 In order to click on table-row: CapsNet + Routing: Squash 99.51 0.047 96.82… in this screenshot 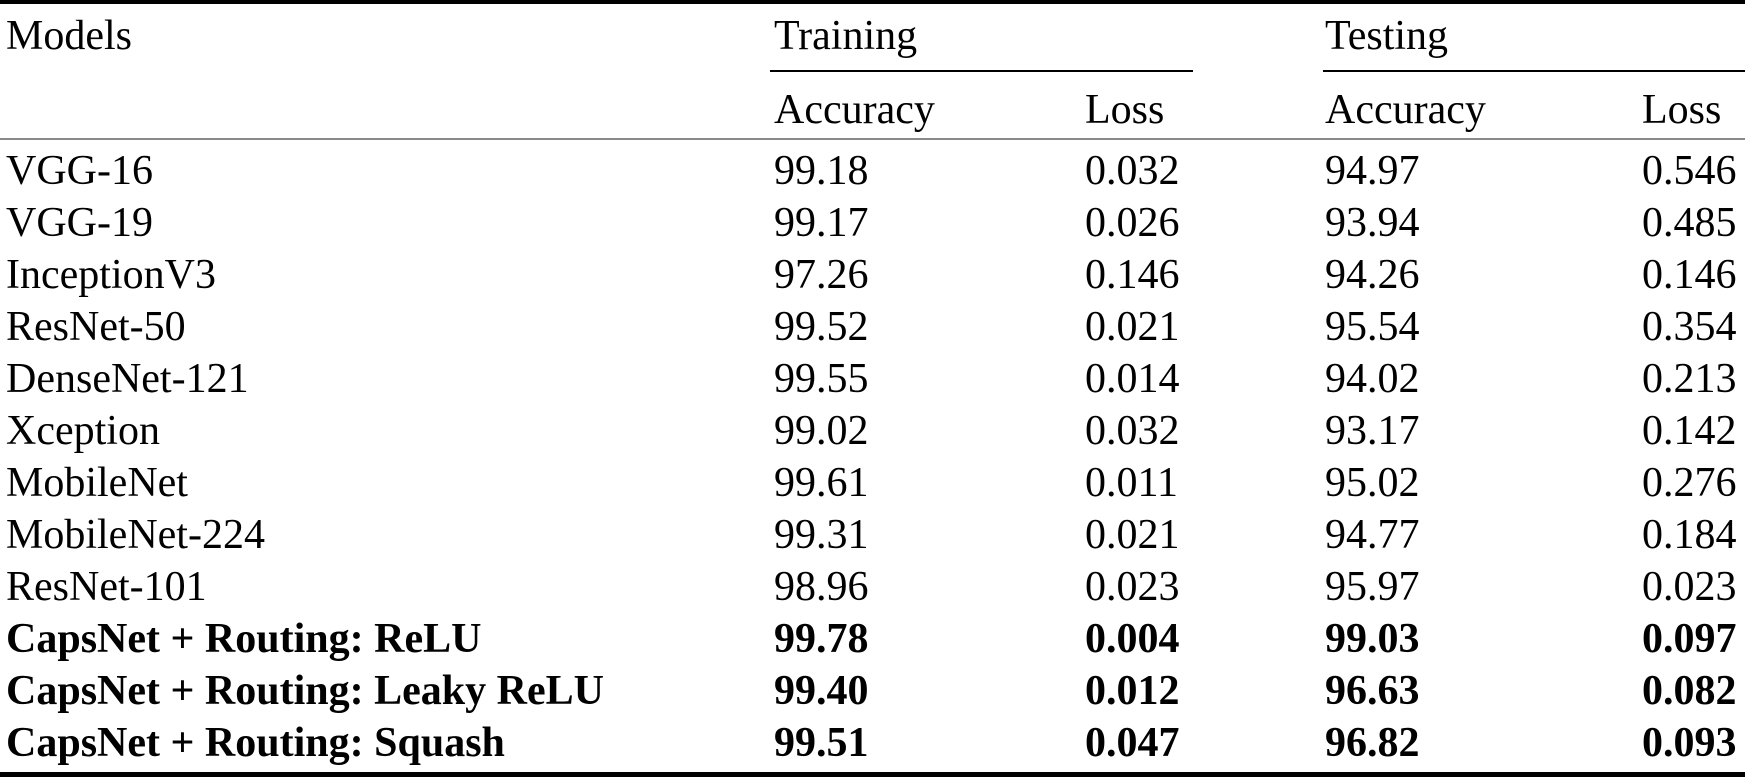, I will do `click(872, 743)`.